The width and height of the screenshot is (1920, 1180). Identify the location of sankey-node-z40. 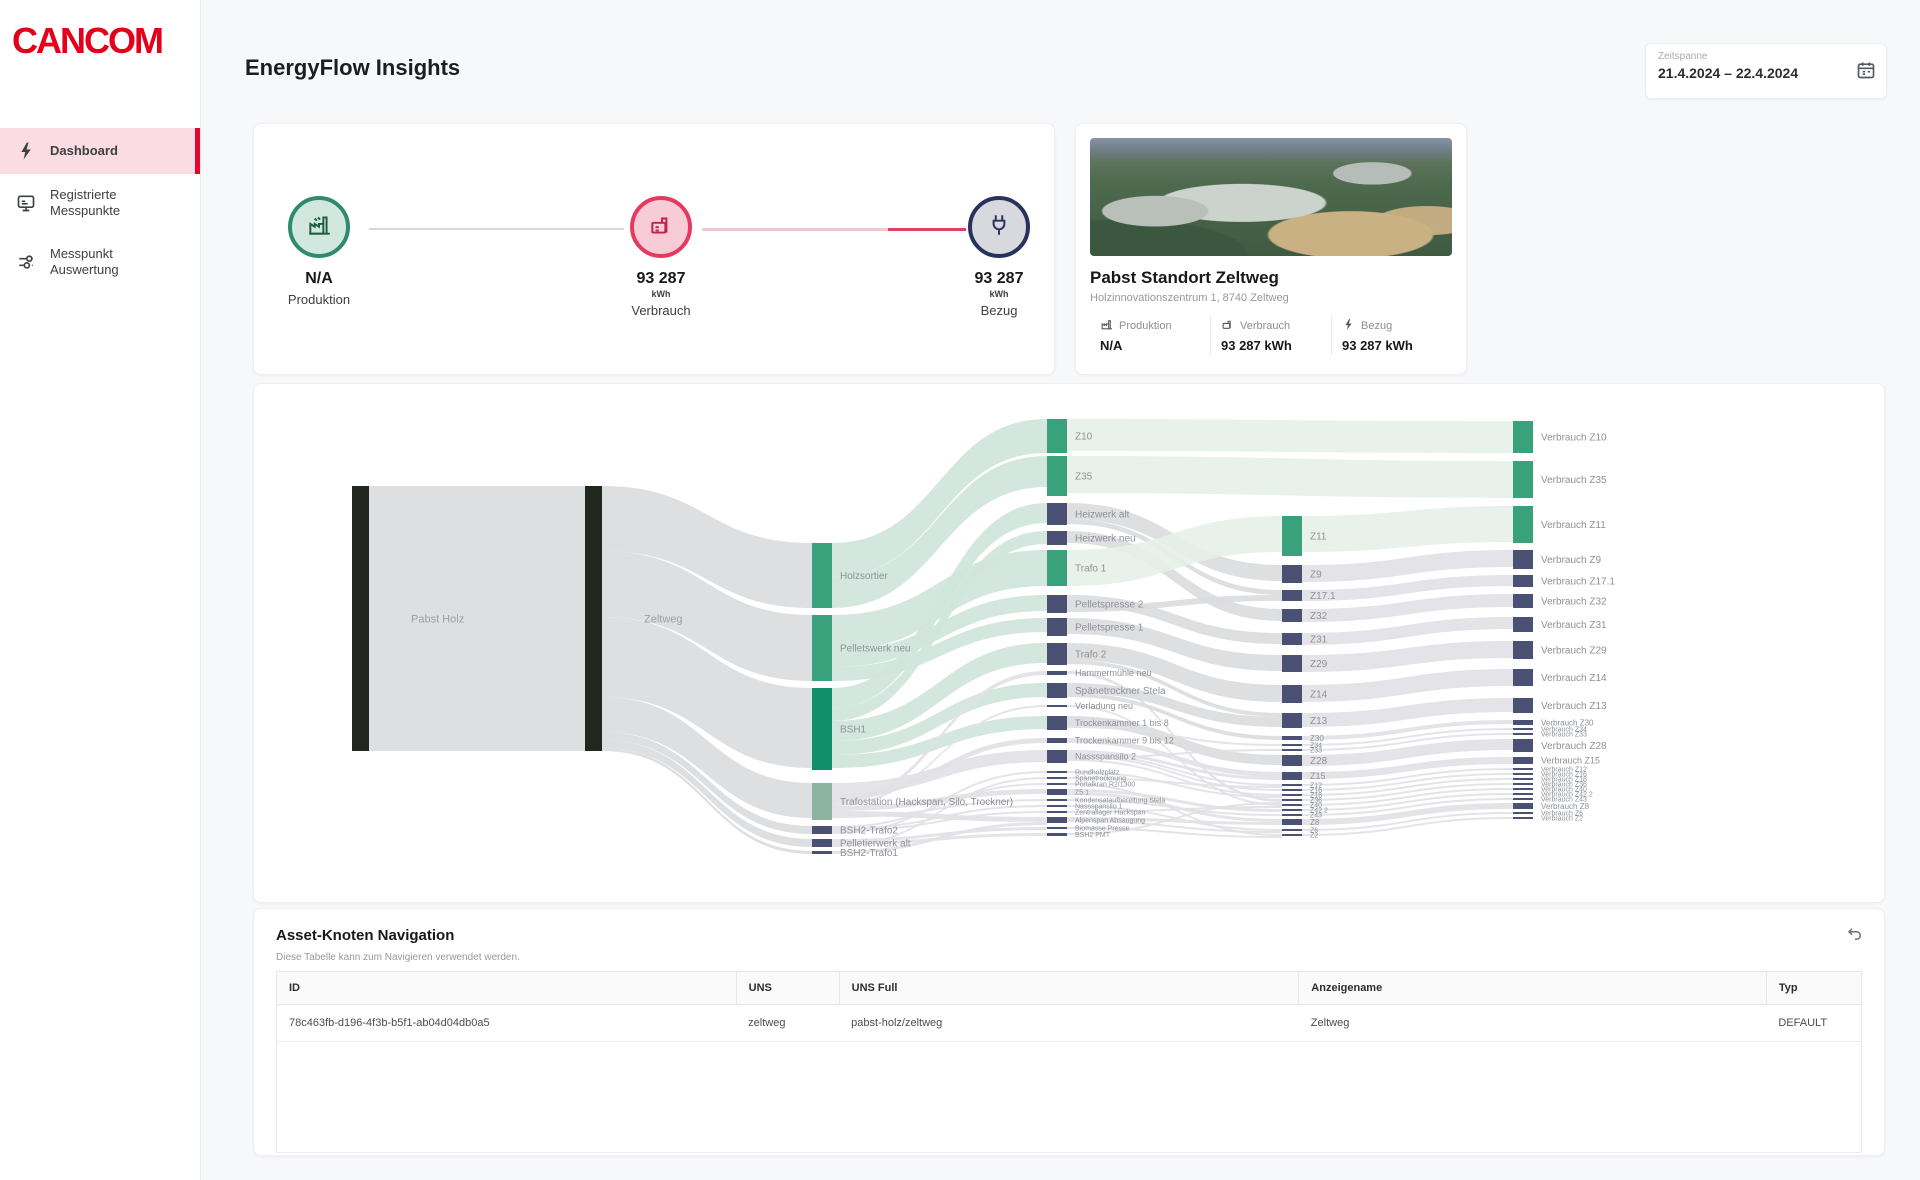
(1292, 805).